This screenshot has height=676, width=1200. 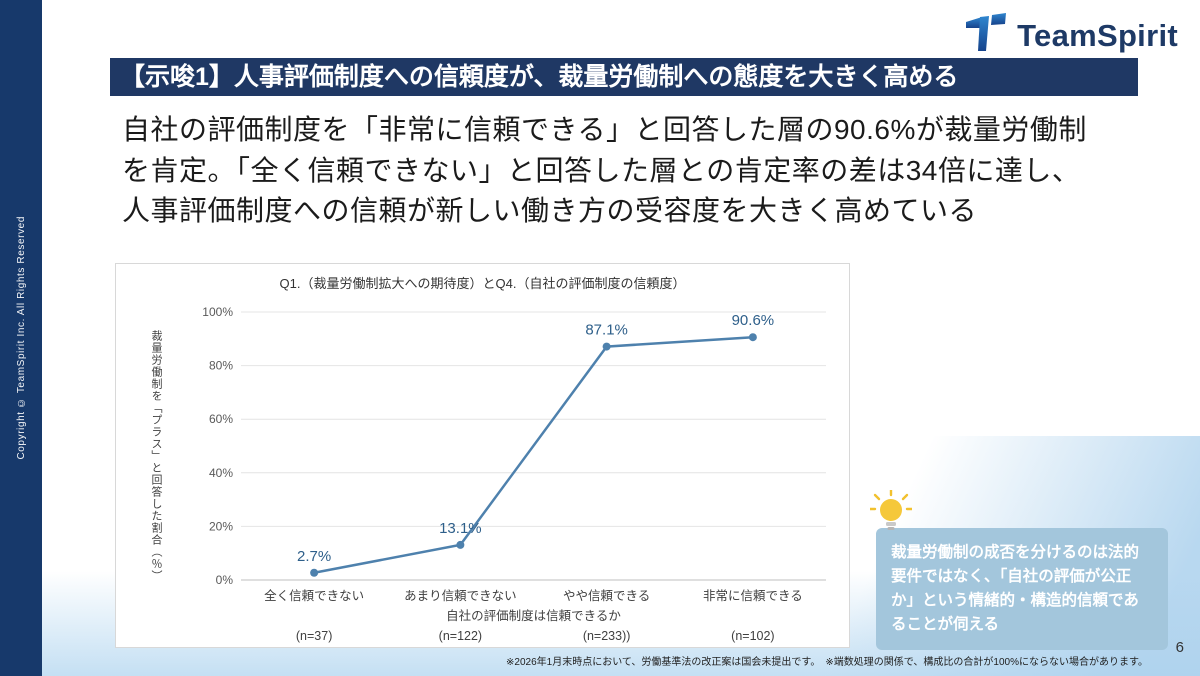 I want to click on svg-text: (n=122), so click(x=460, y=636).